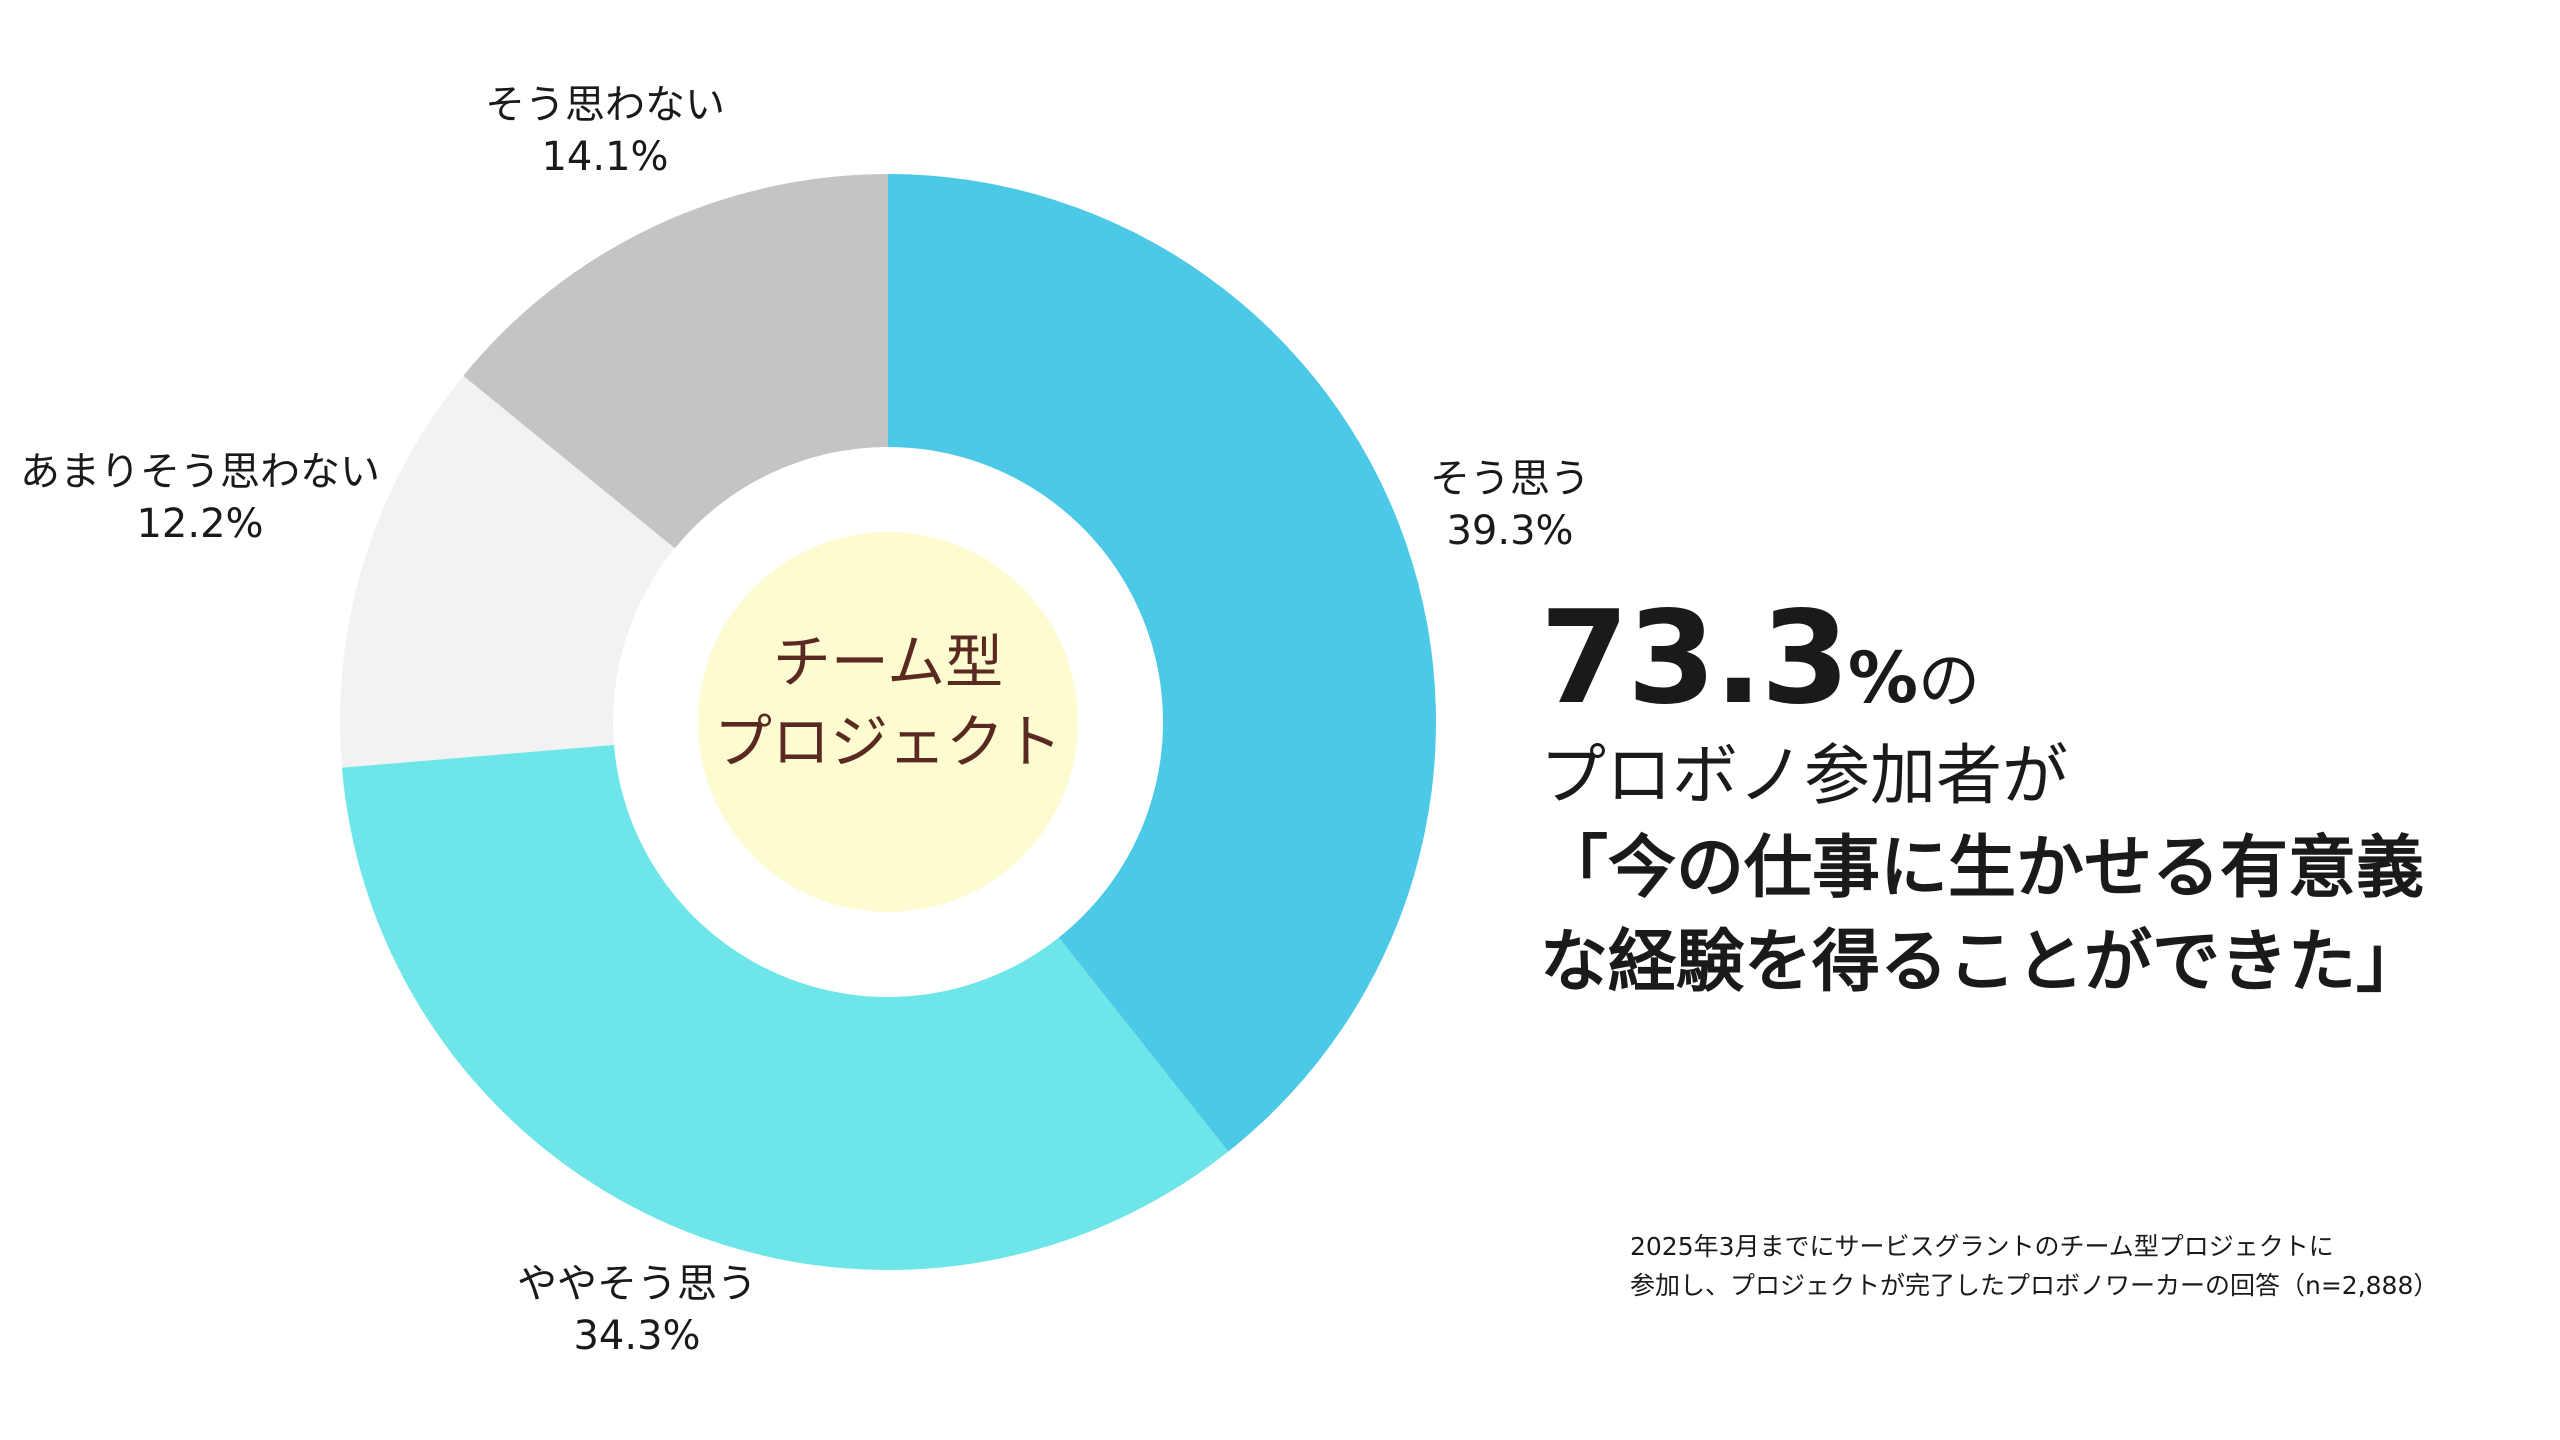 This screenshot has height=1440, width=2560. I want to click on headline-quote-line2: な経験を得ることができた」, so click(1982, 962).